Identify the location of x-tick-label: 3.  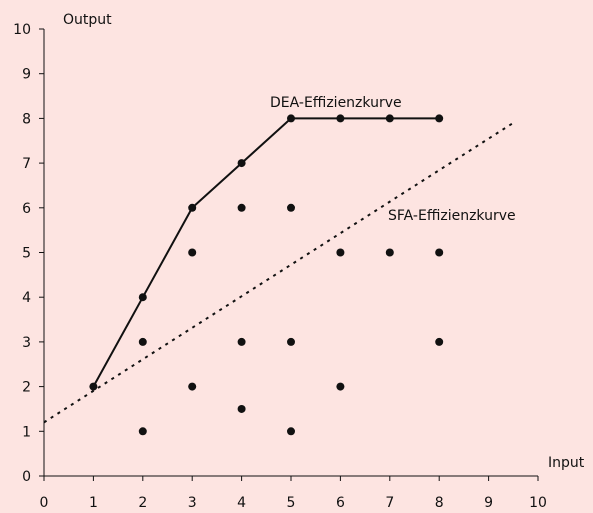
(192, 503).